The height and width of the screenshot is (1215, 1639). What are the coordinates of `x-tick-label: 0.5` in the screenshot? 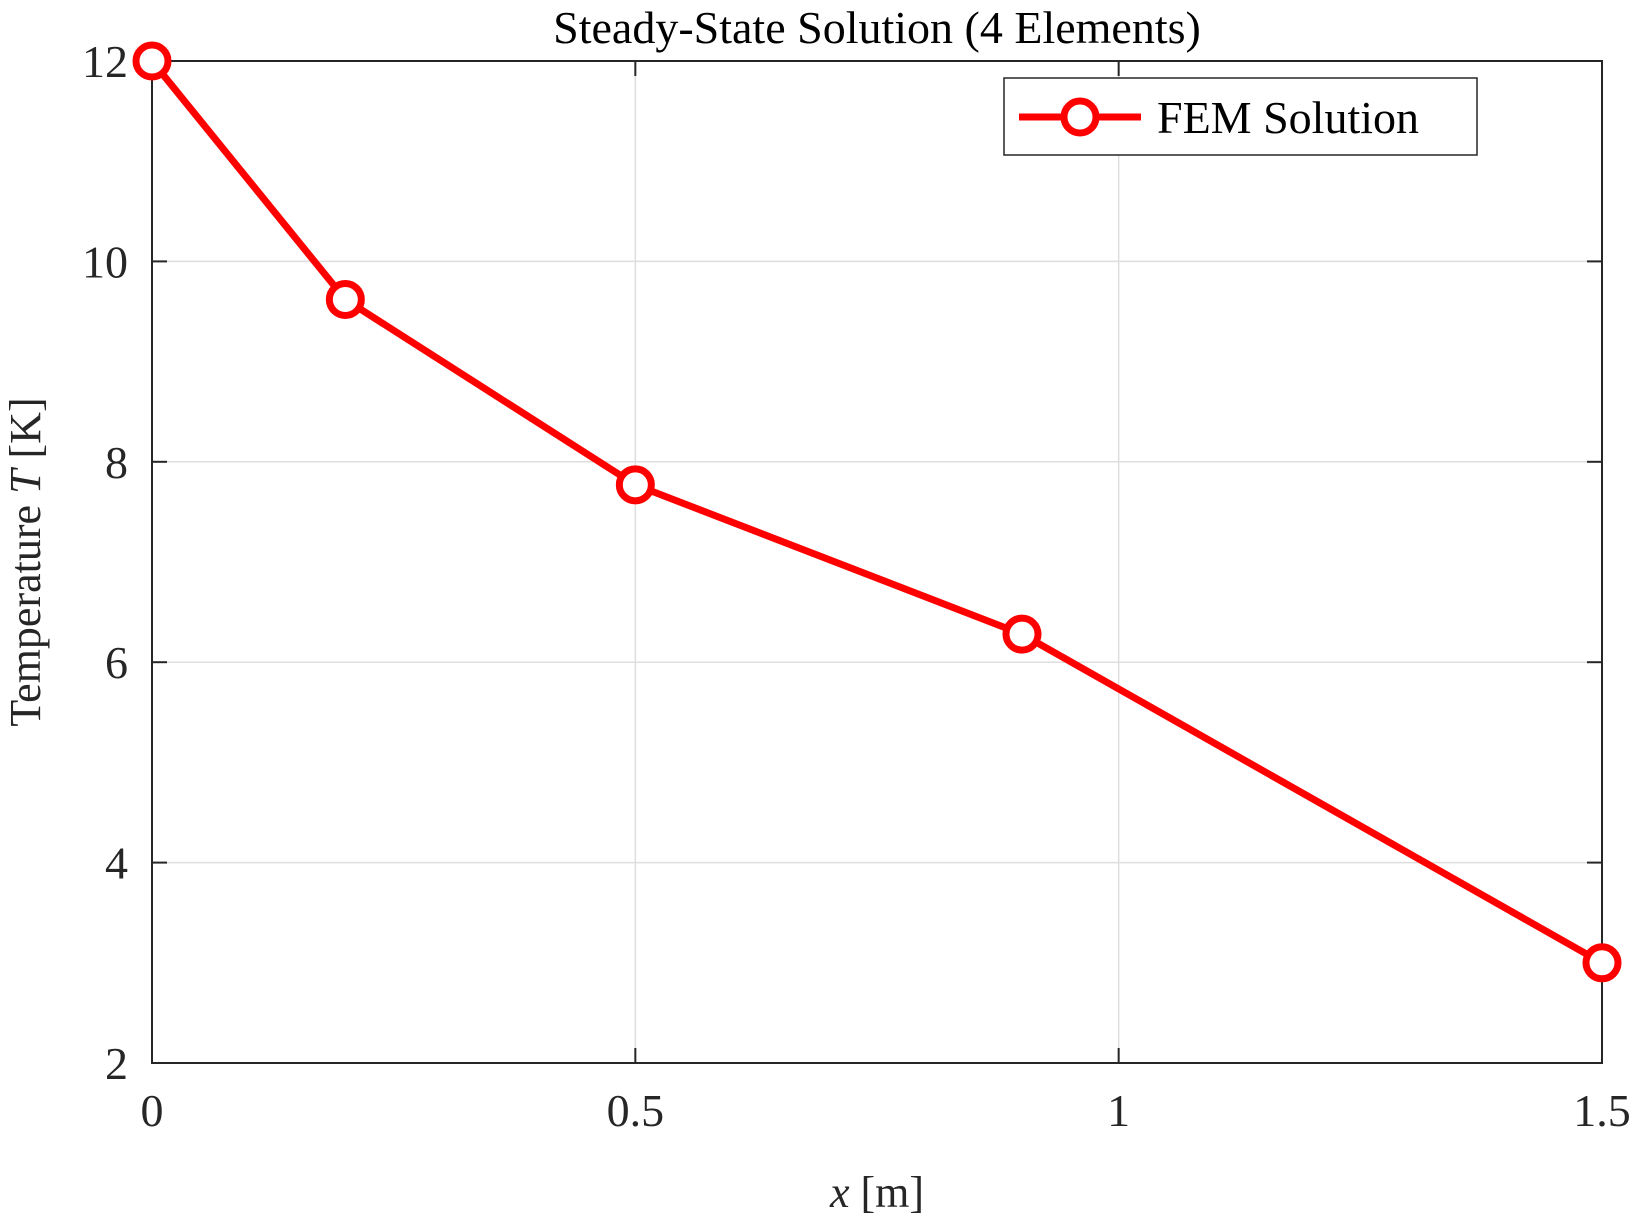 It's located at (636, 1110).